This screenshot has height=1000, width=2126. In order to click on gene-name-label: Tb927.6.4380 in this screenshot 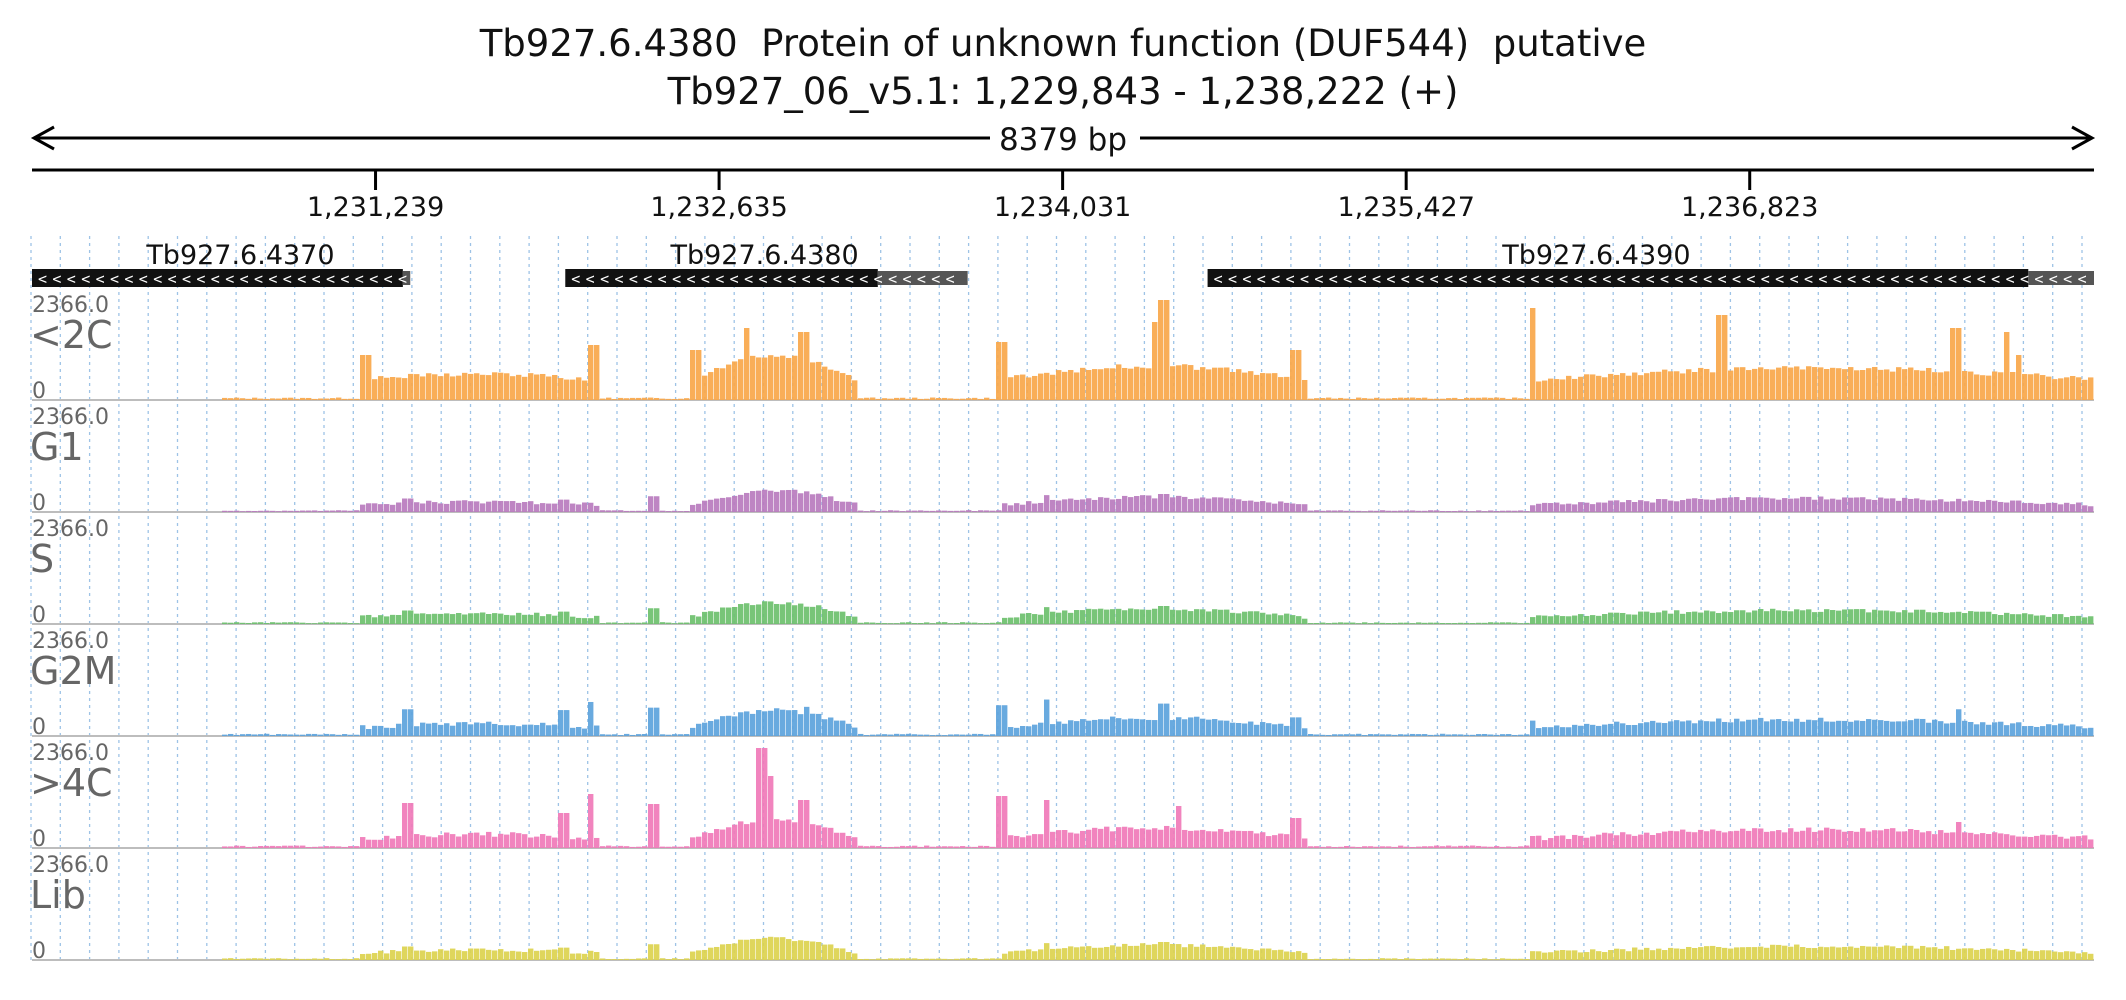, I will do `click(763, 255)`.